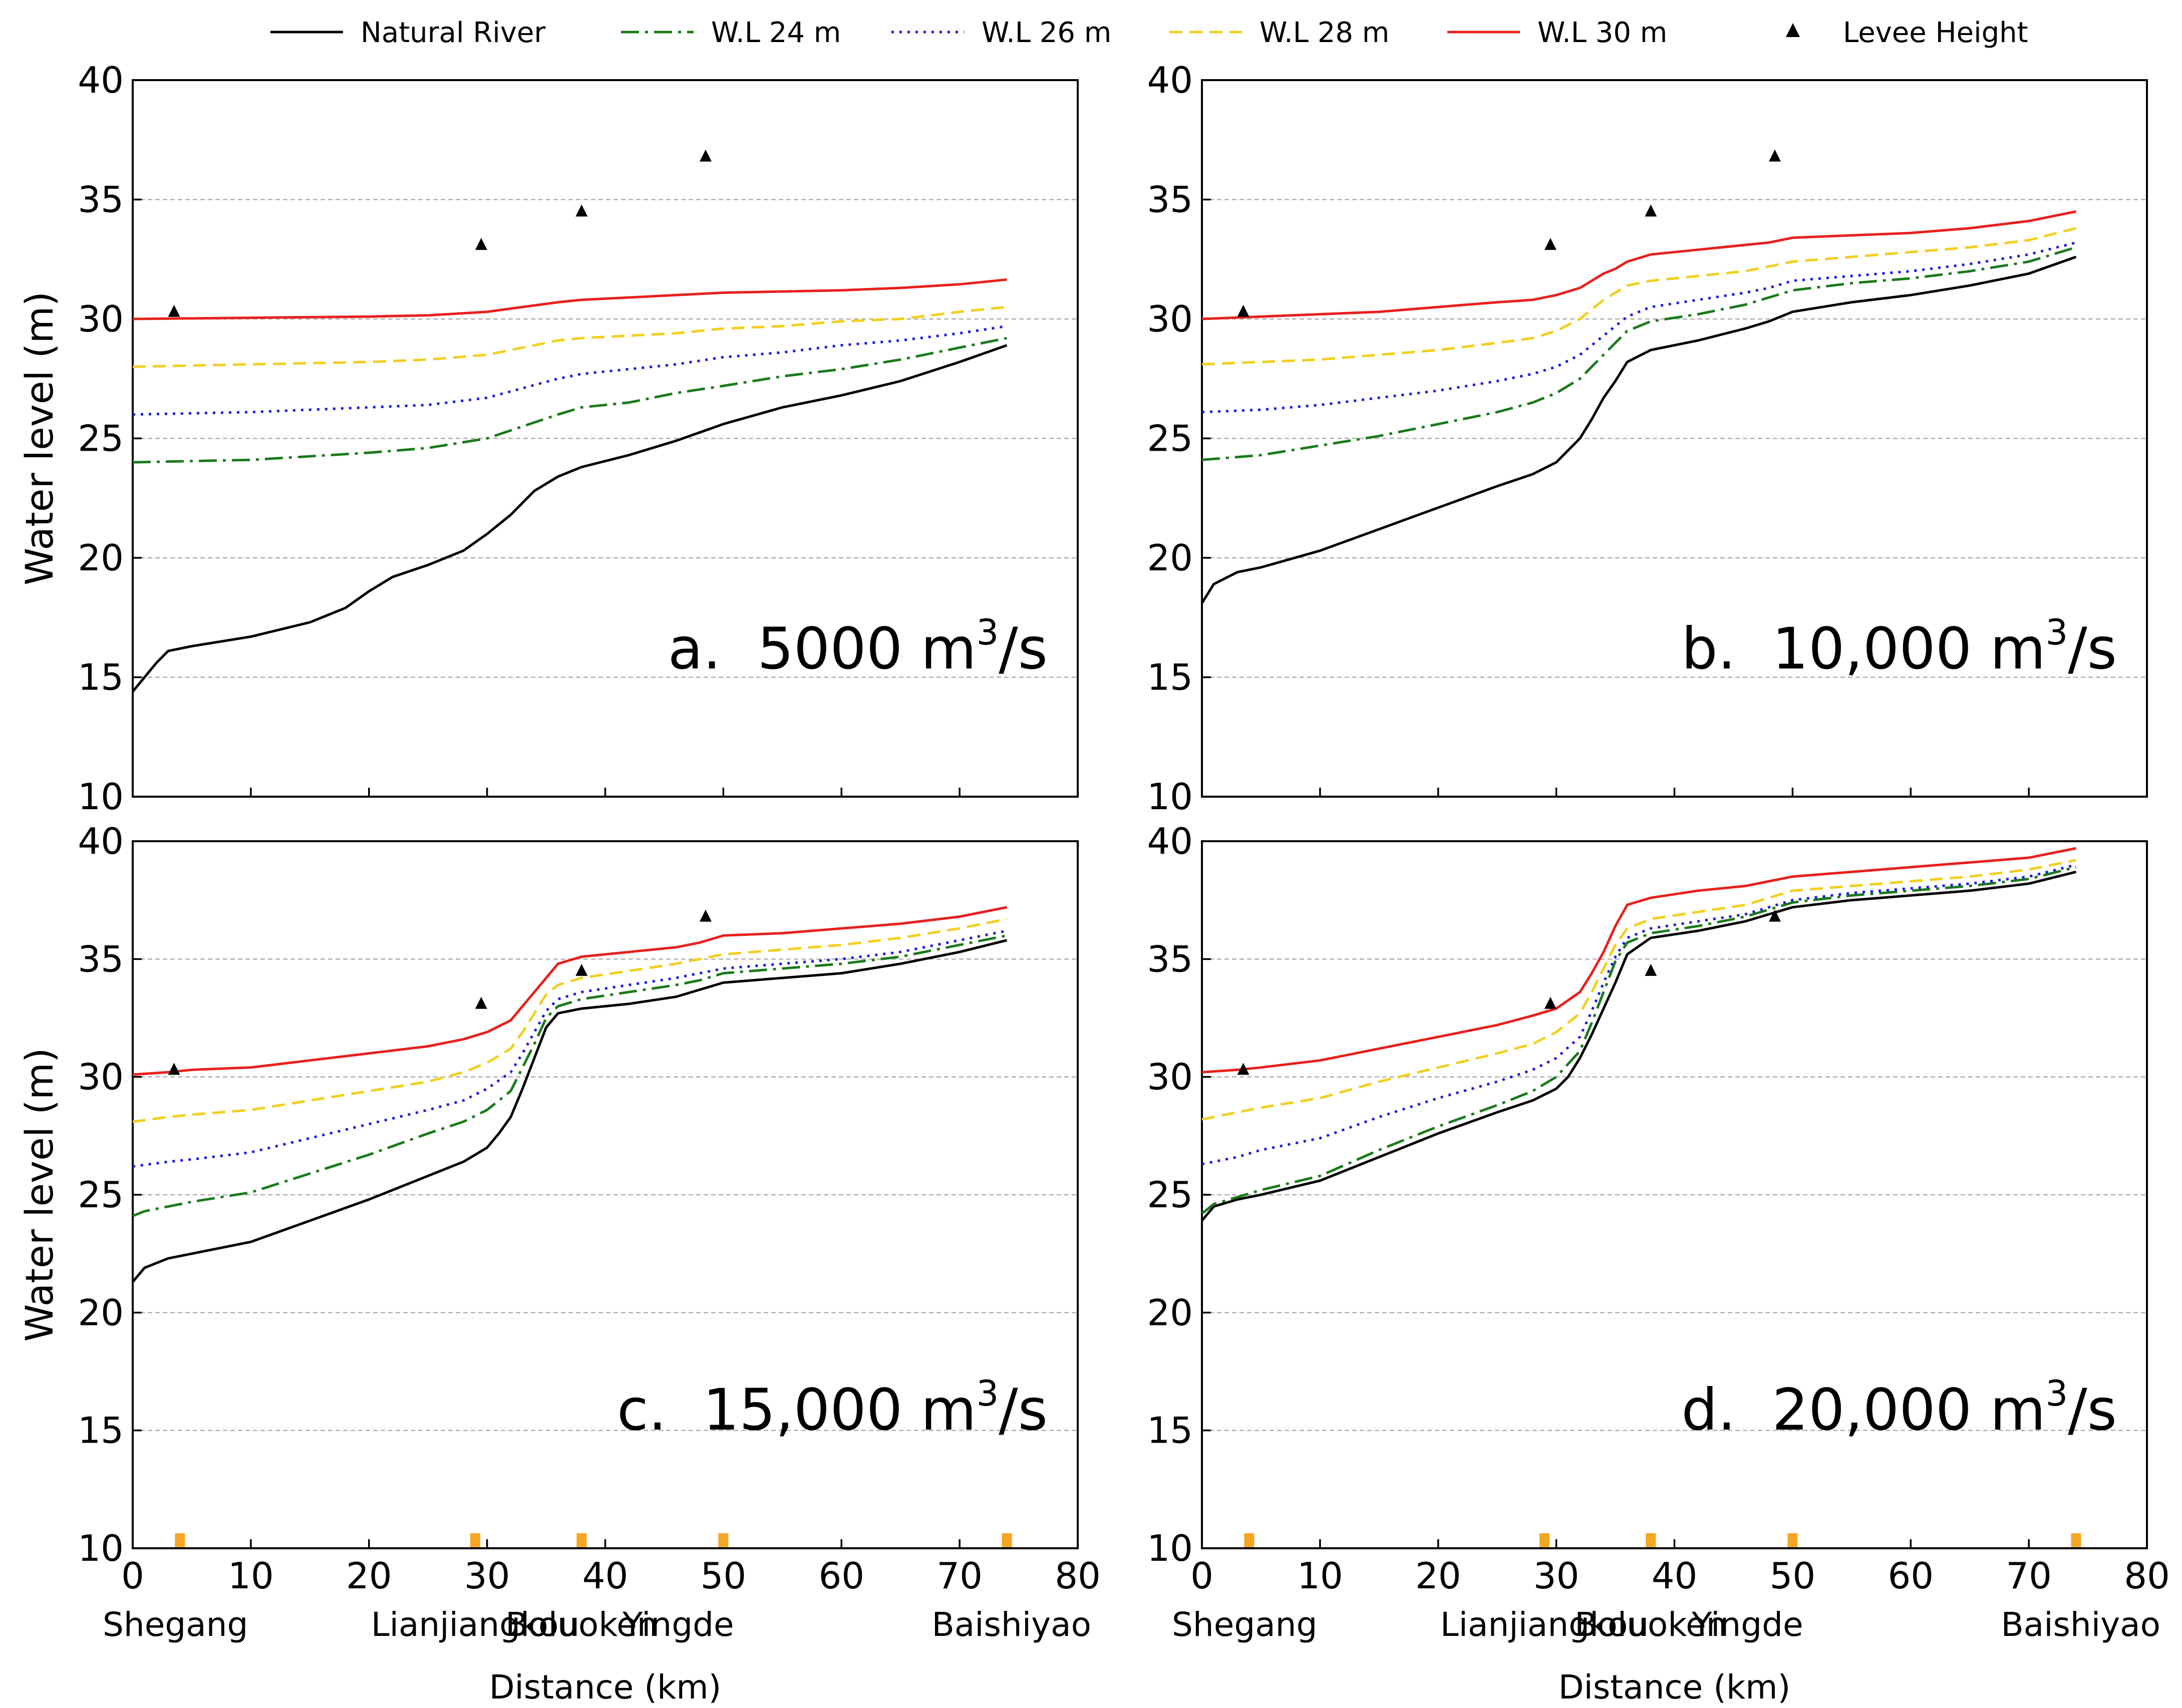 The height and width of the screenshot is (1708, 2182). I want to click on x-axis-label: Distance (km), so click(1675, 1687).